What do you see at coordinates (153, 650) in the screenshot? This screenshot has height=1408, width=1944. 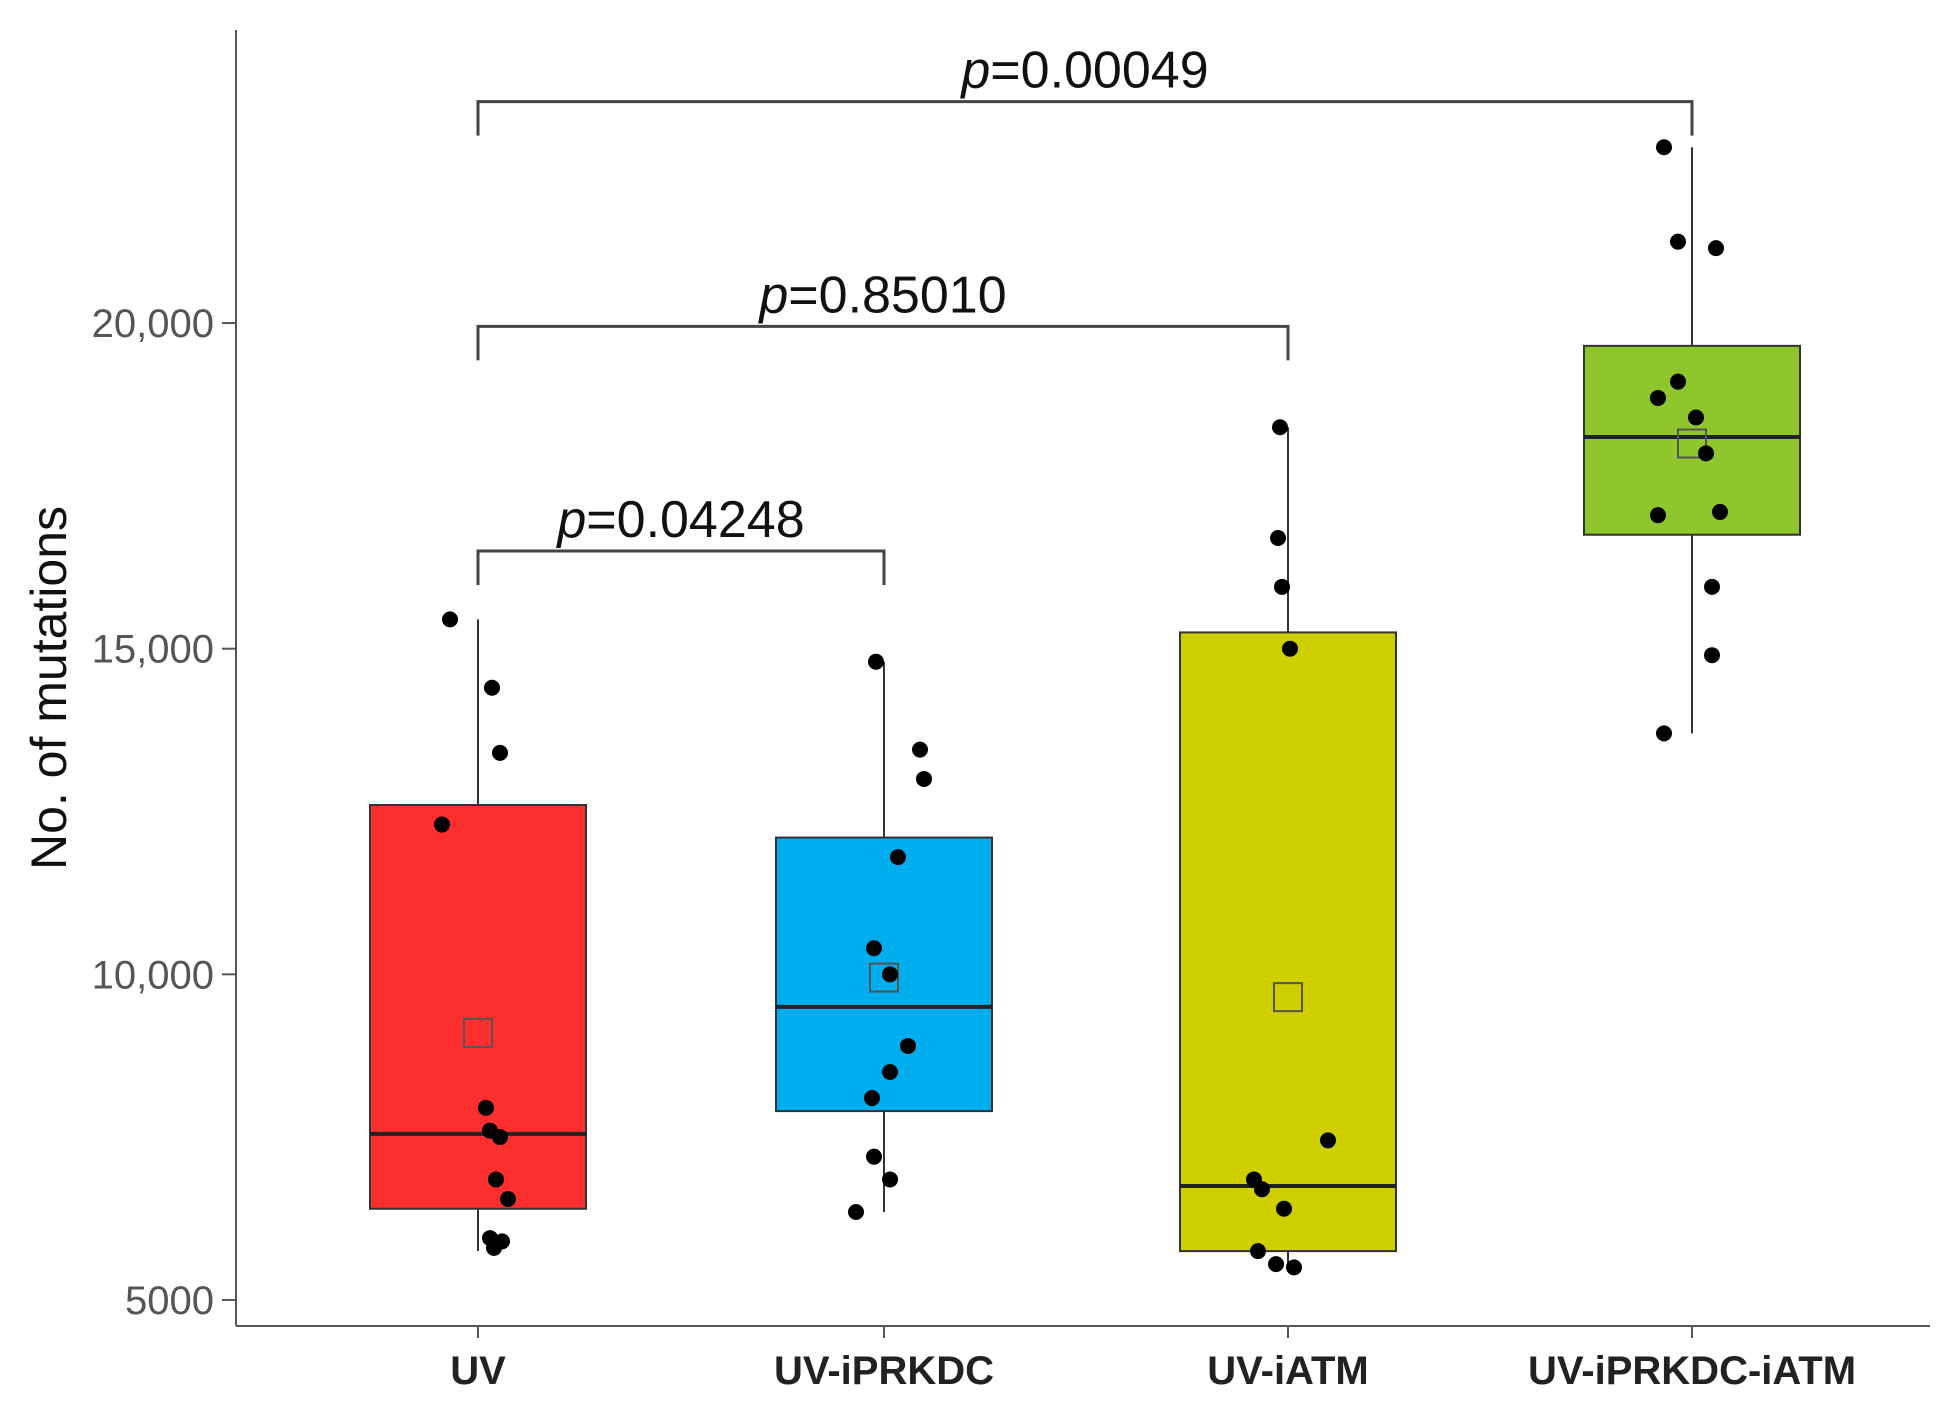 I see `y-tick-label: 15,000` at bounding box center [153, 650].